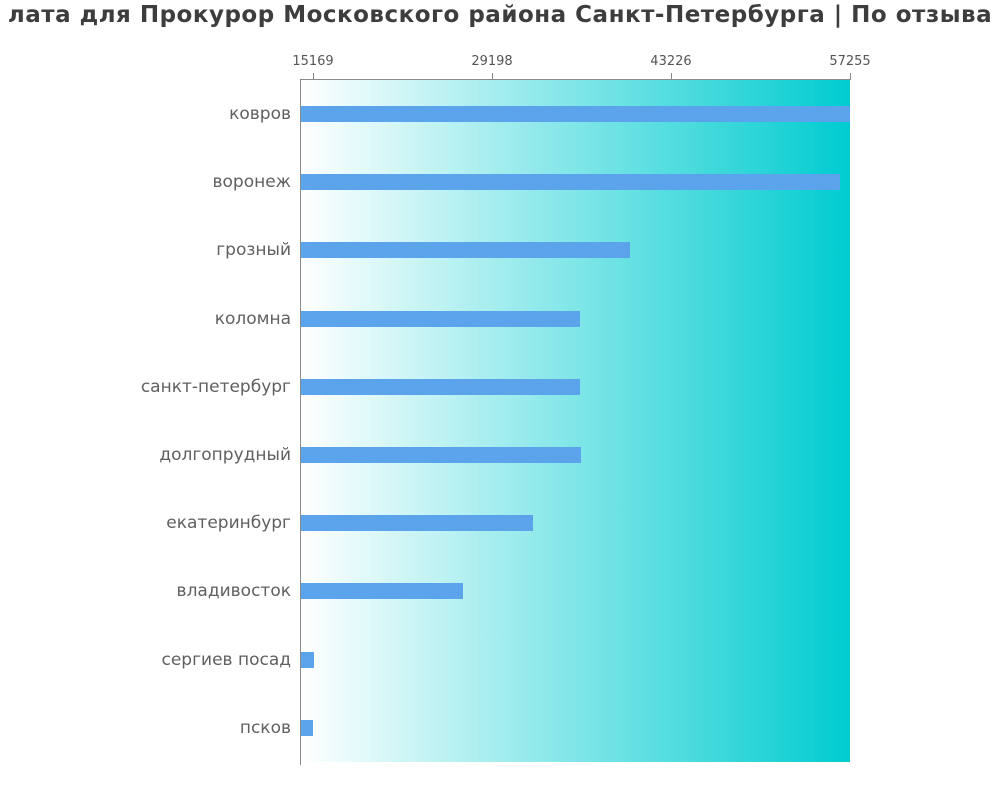 The height and width of the screenshot is (800, 1000). Describe the element at coordinates (300, 422) in the screenshot. I see `y-axis-line` at that location.